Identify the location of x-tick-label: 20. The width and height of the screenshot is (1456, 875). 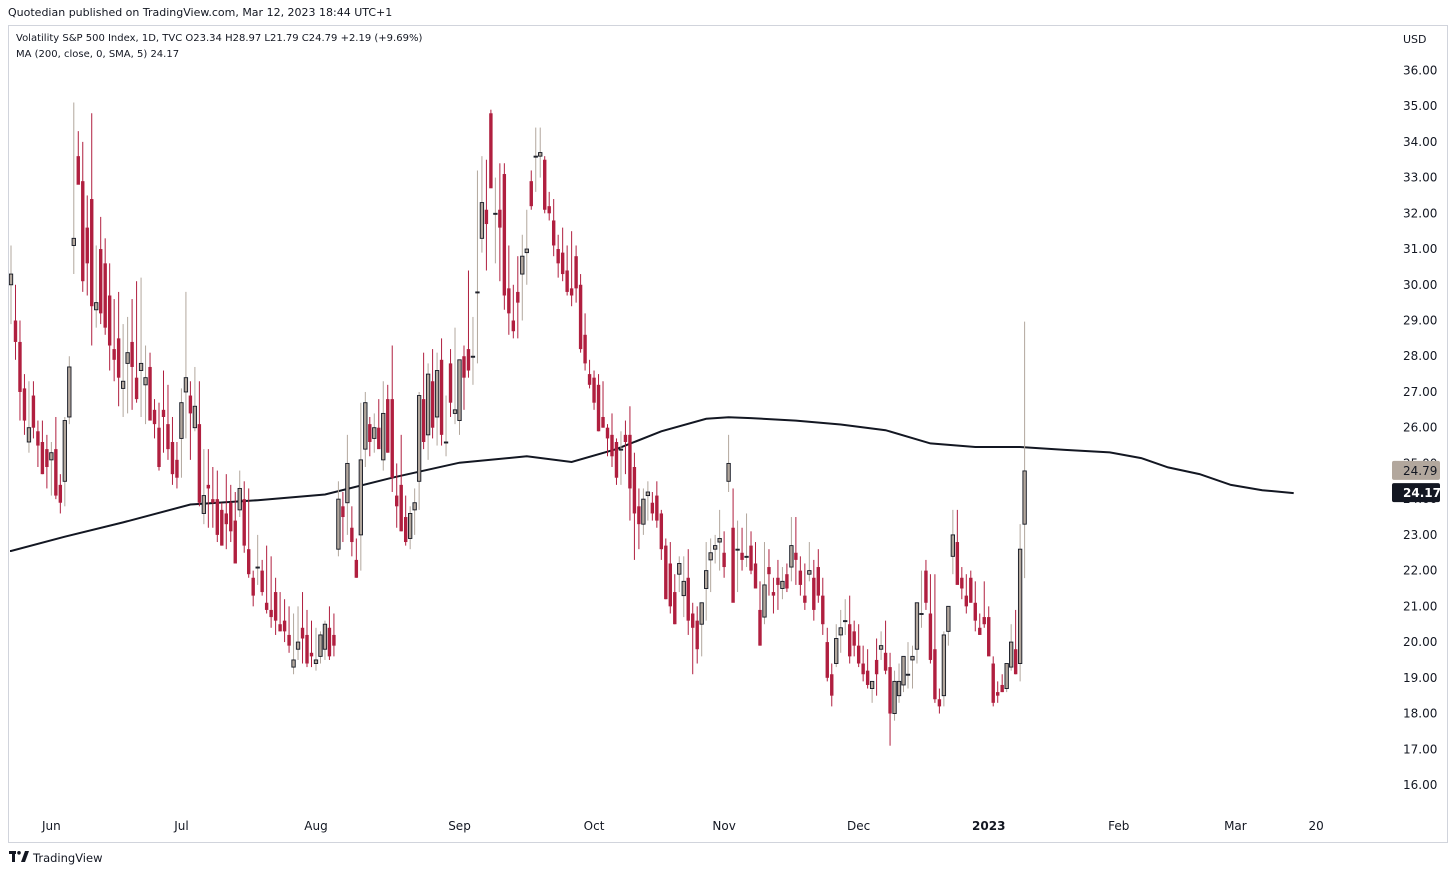
(1315, 826).